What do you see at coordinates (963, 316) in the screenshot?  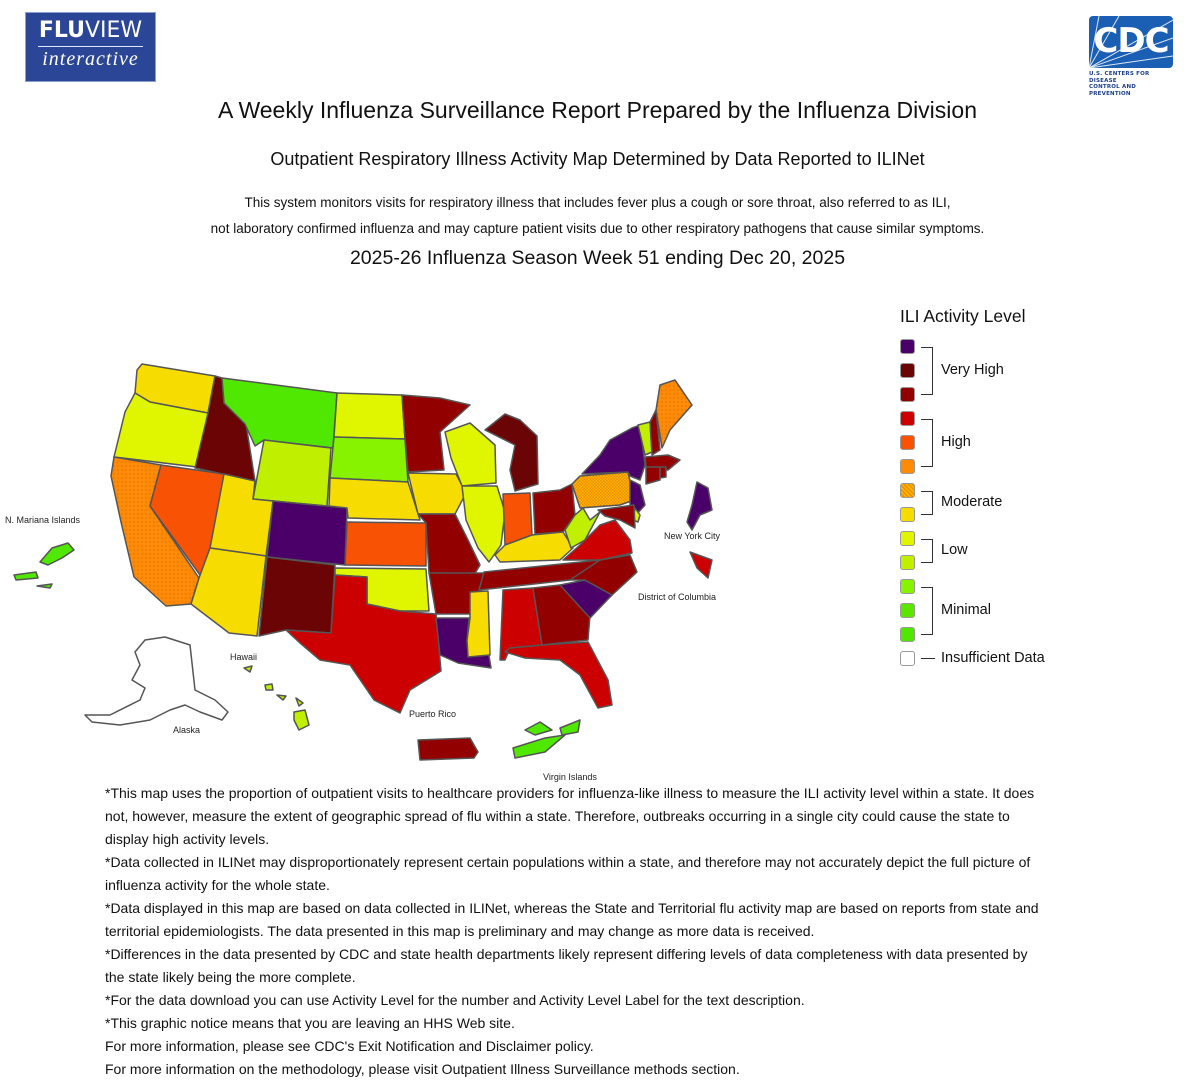 I see `legend-title: ILI Activity Level` at bounding box center [963, 316].